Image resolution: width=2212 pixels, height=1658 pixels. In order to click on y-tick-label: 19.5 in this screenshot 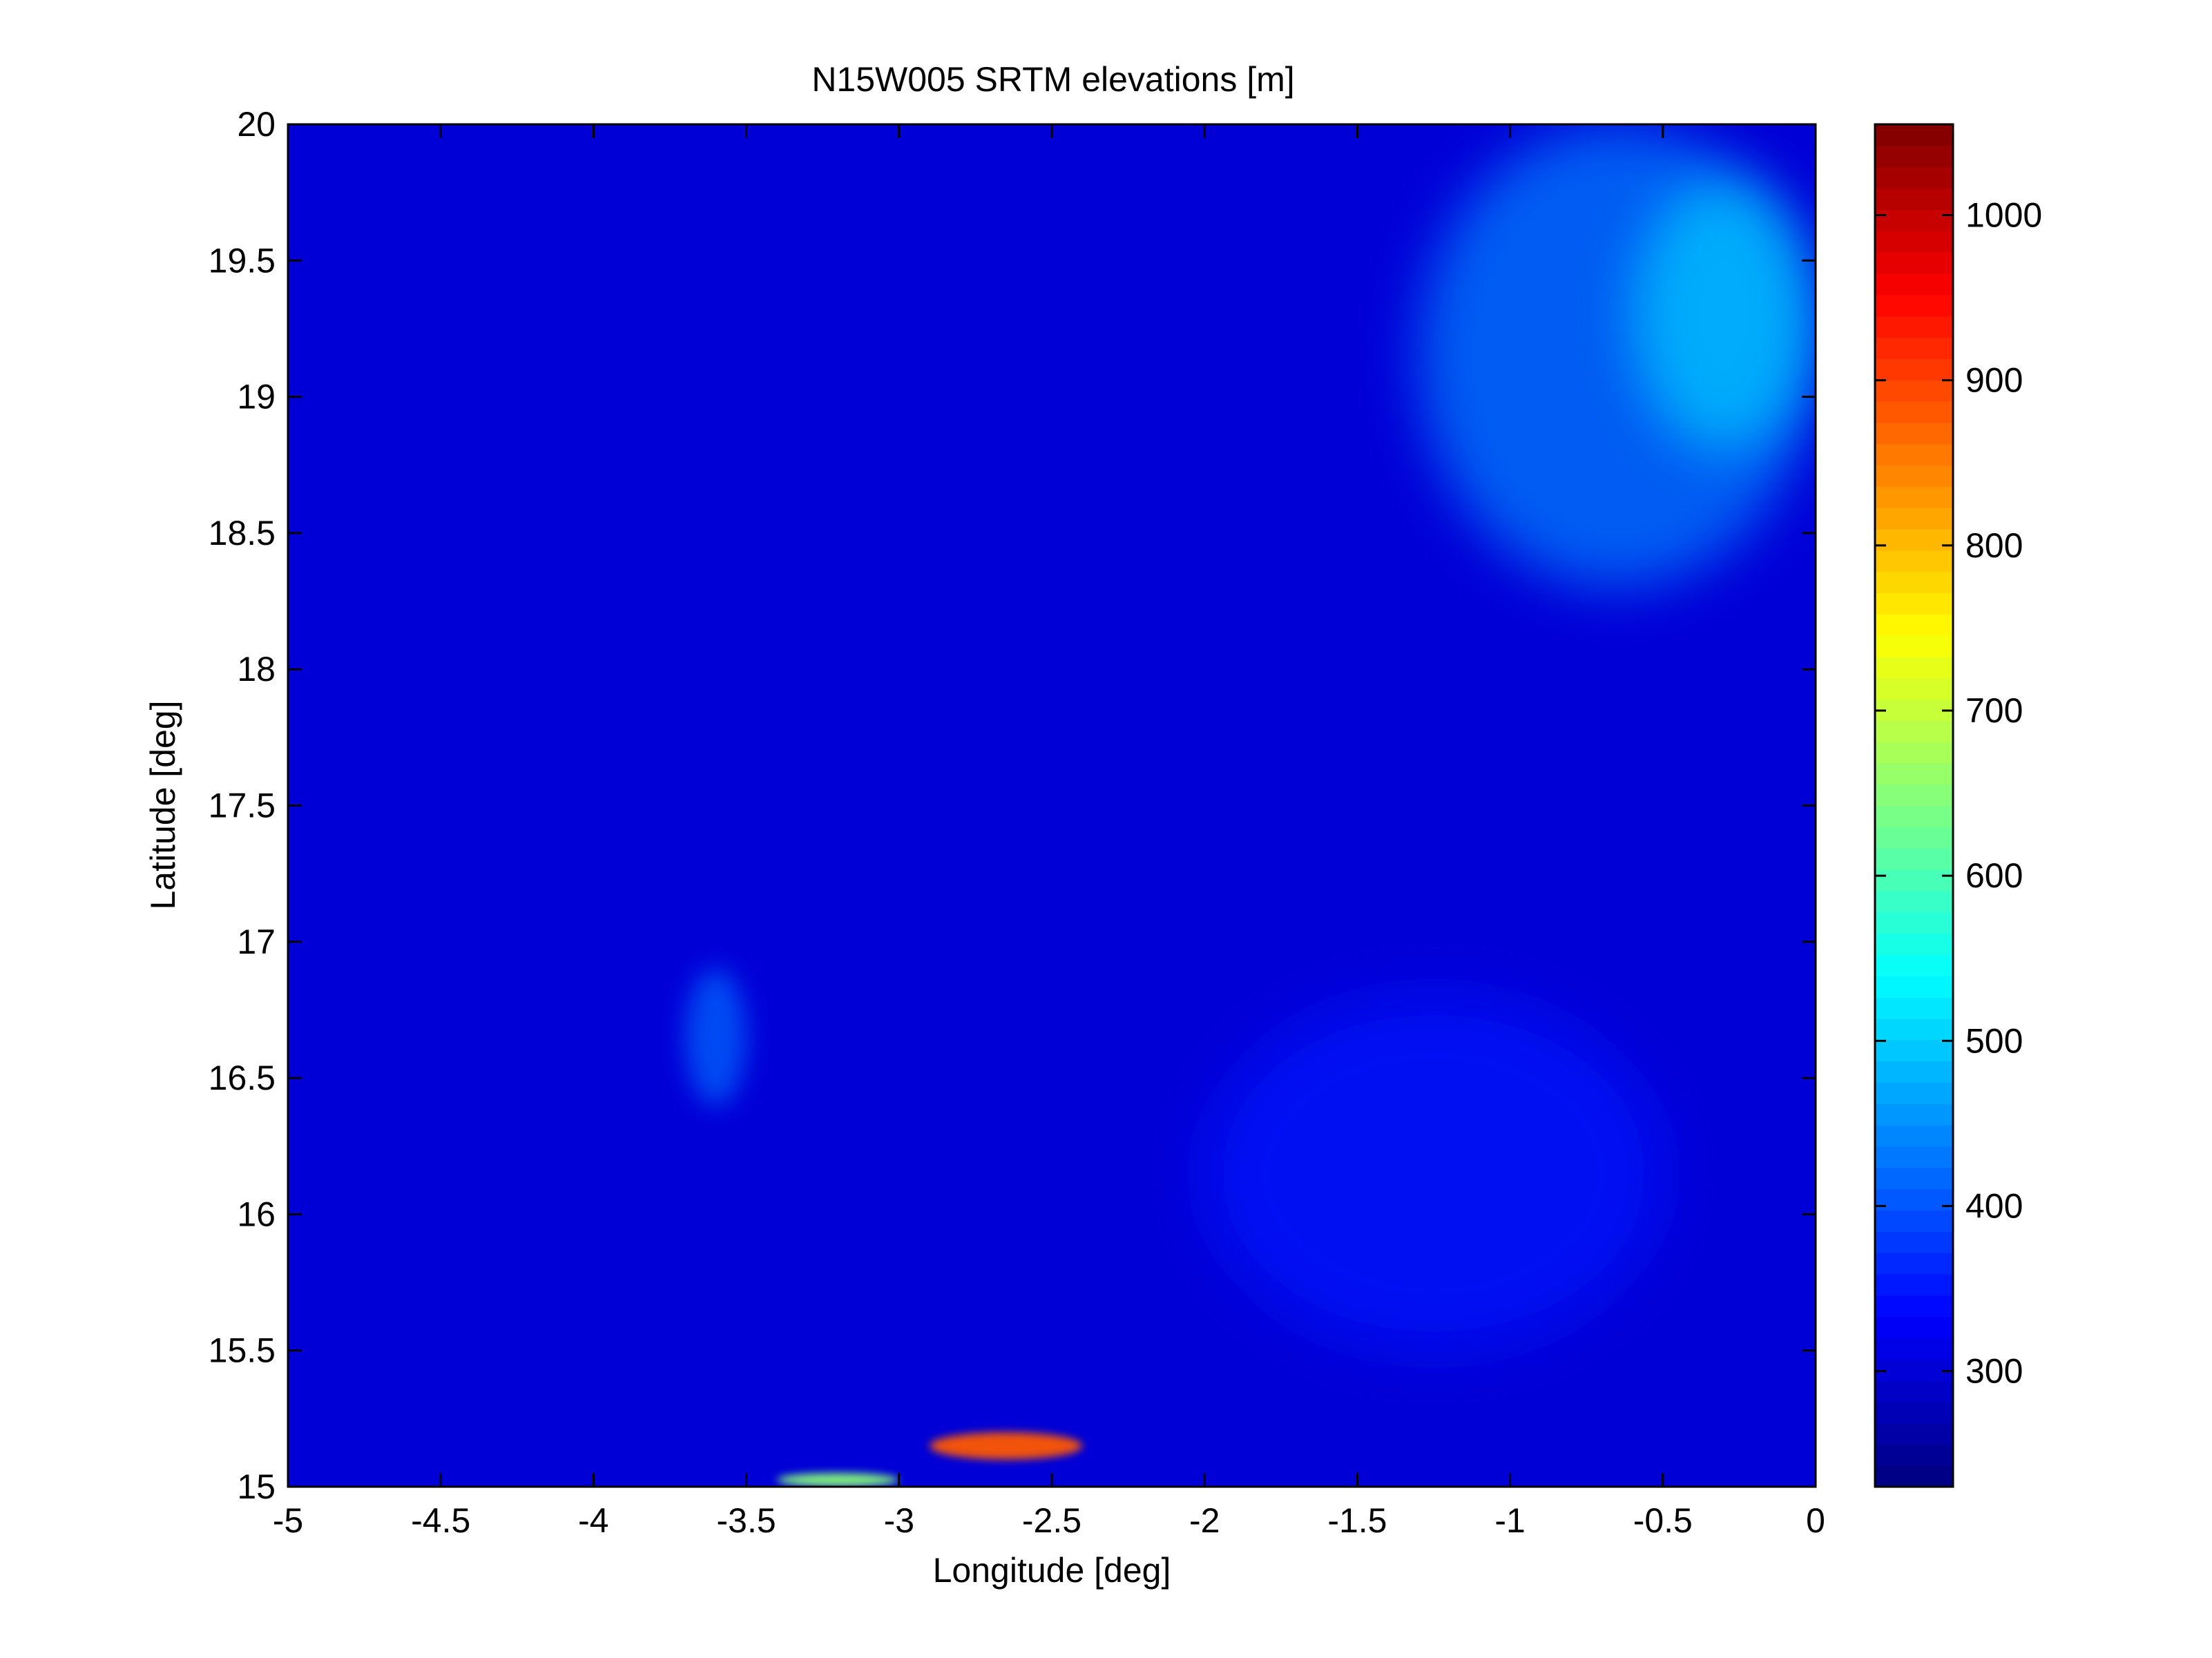, I will do `click(242, 260)`.